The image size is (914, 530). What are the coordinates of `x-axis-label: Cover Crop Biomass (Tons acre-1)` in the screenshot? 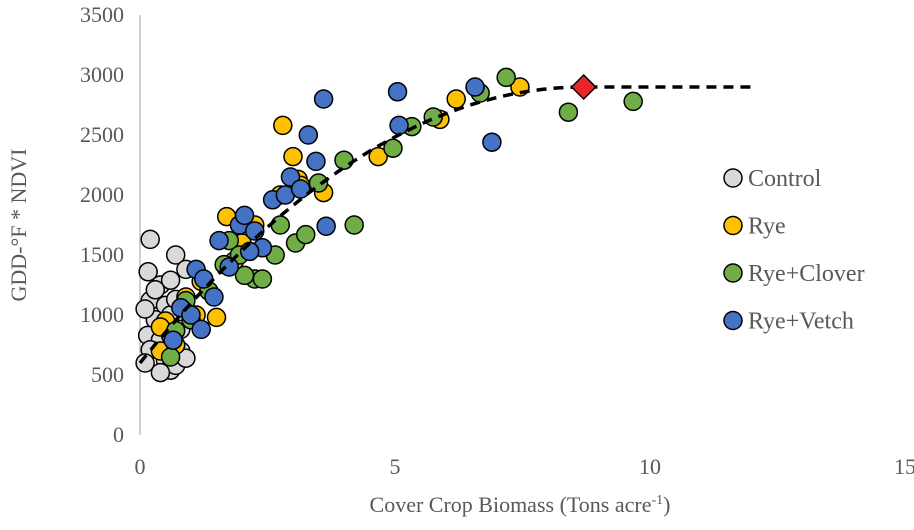 It's located at (520, 504).